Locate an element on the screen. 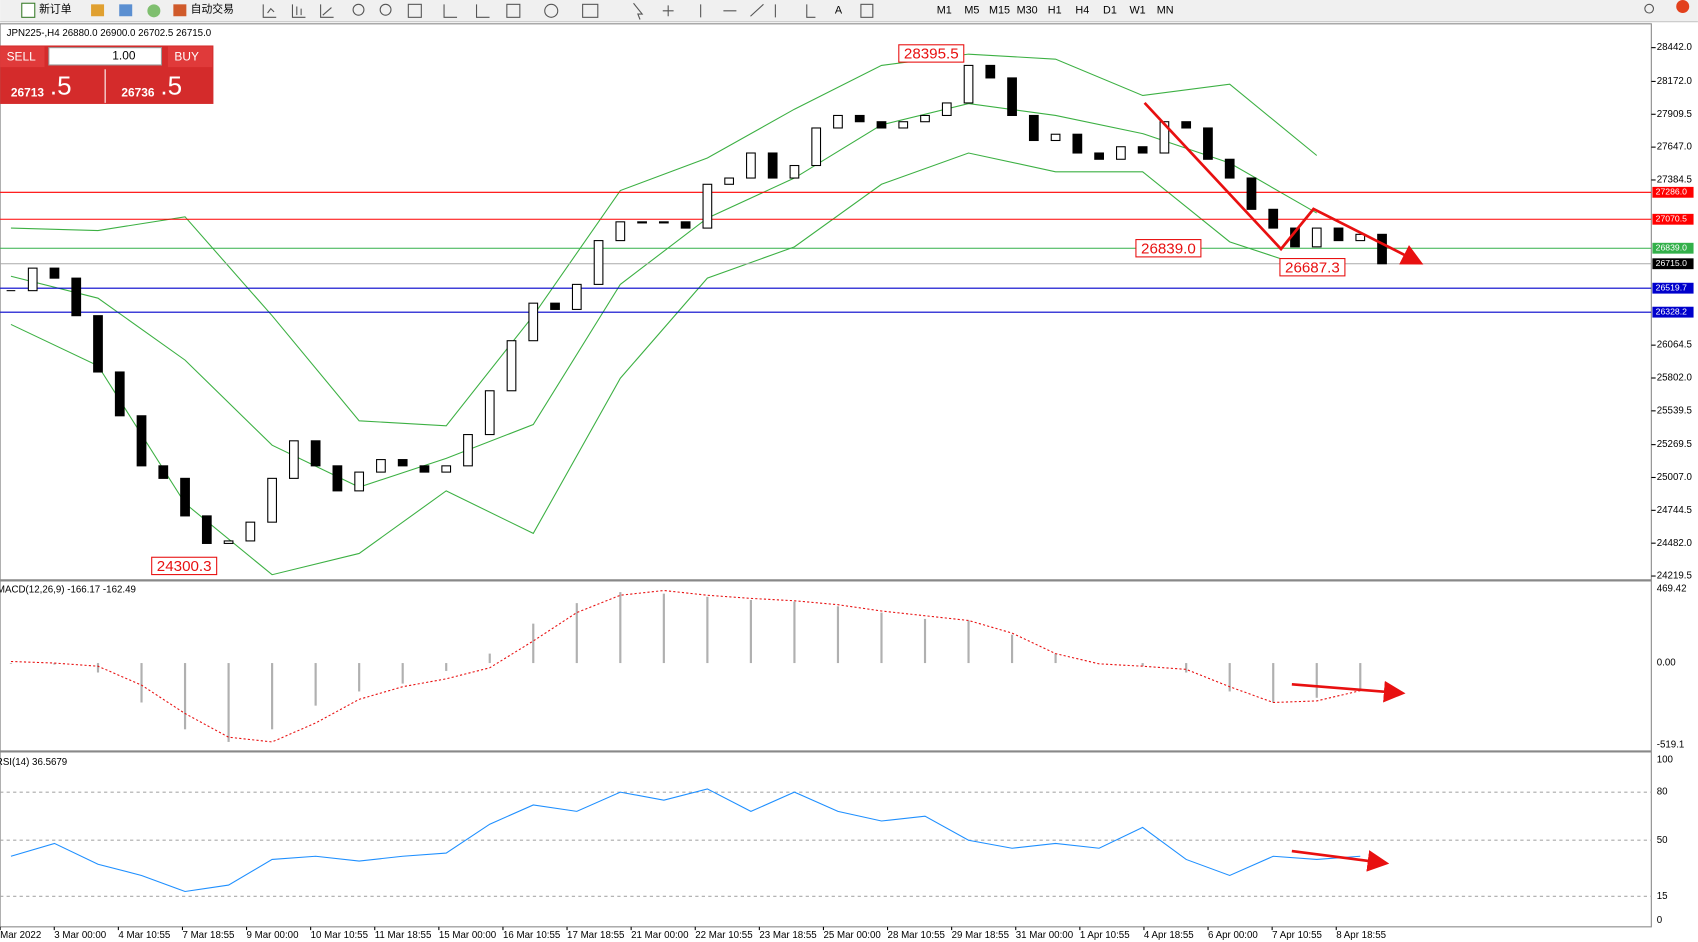  sell-label: SELL is located at coordinates (22, 57).